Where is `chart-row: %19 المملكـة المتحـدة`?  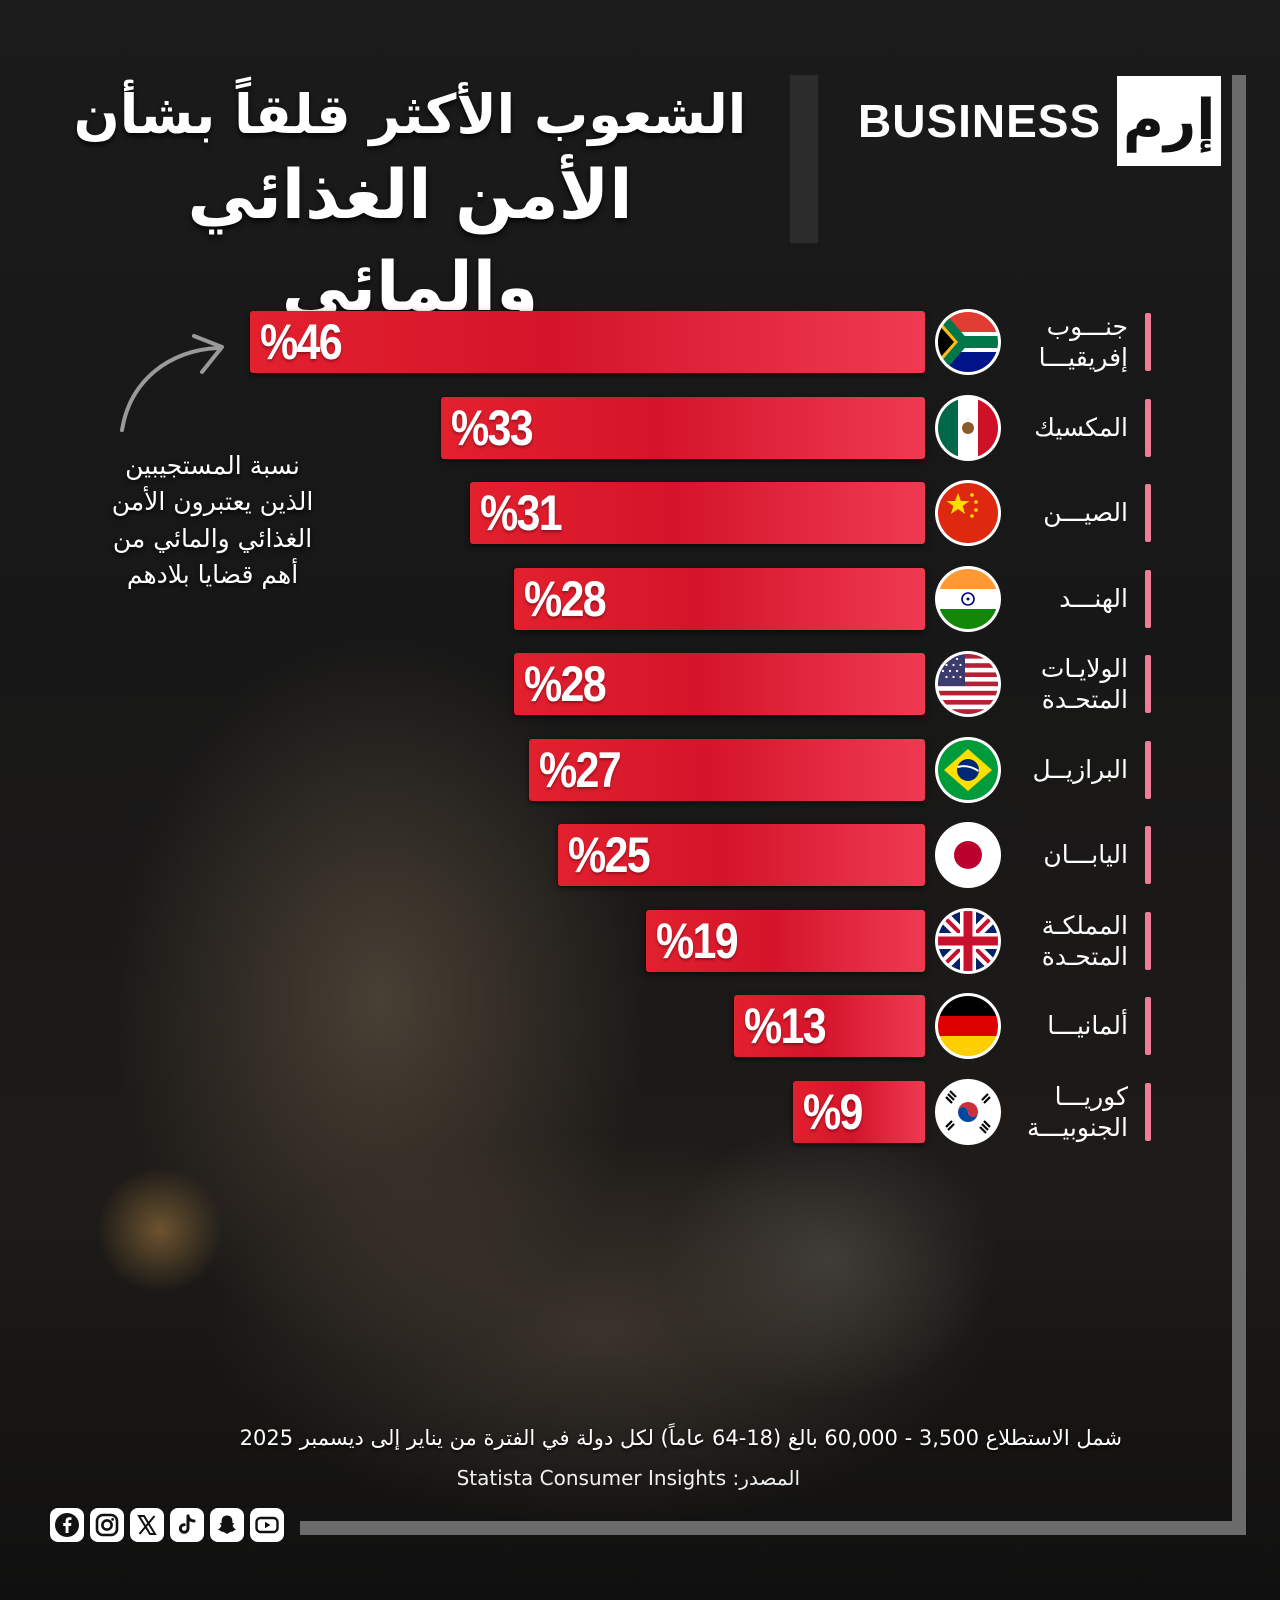 chart-row: %19 المملكـة المتحـدة is located at coordinates (640, 941).